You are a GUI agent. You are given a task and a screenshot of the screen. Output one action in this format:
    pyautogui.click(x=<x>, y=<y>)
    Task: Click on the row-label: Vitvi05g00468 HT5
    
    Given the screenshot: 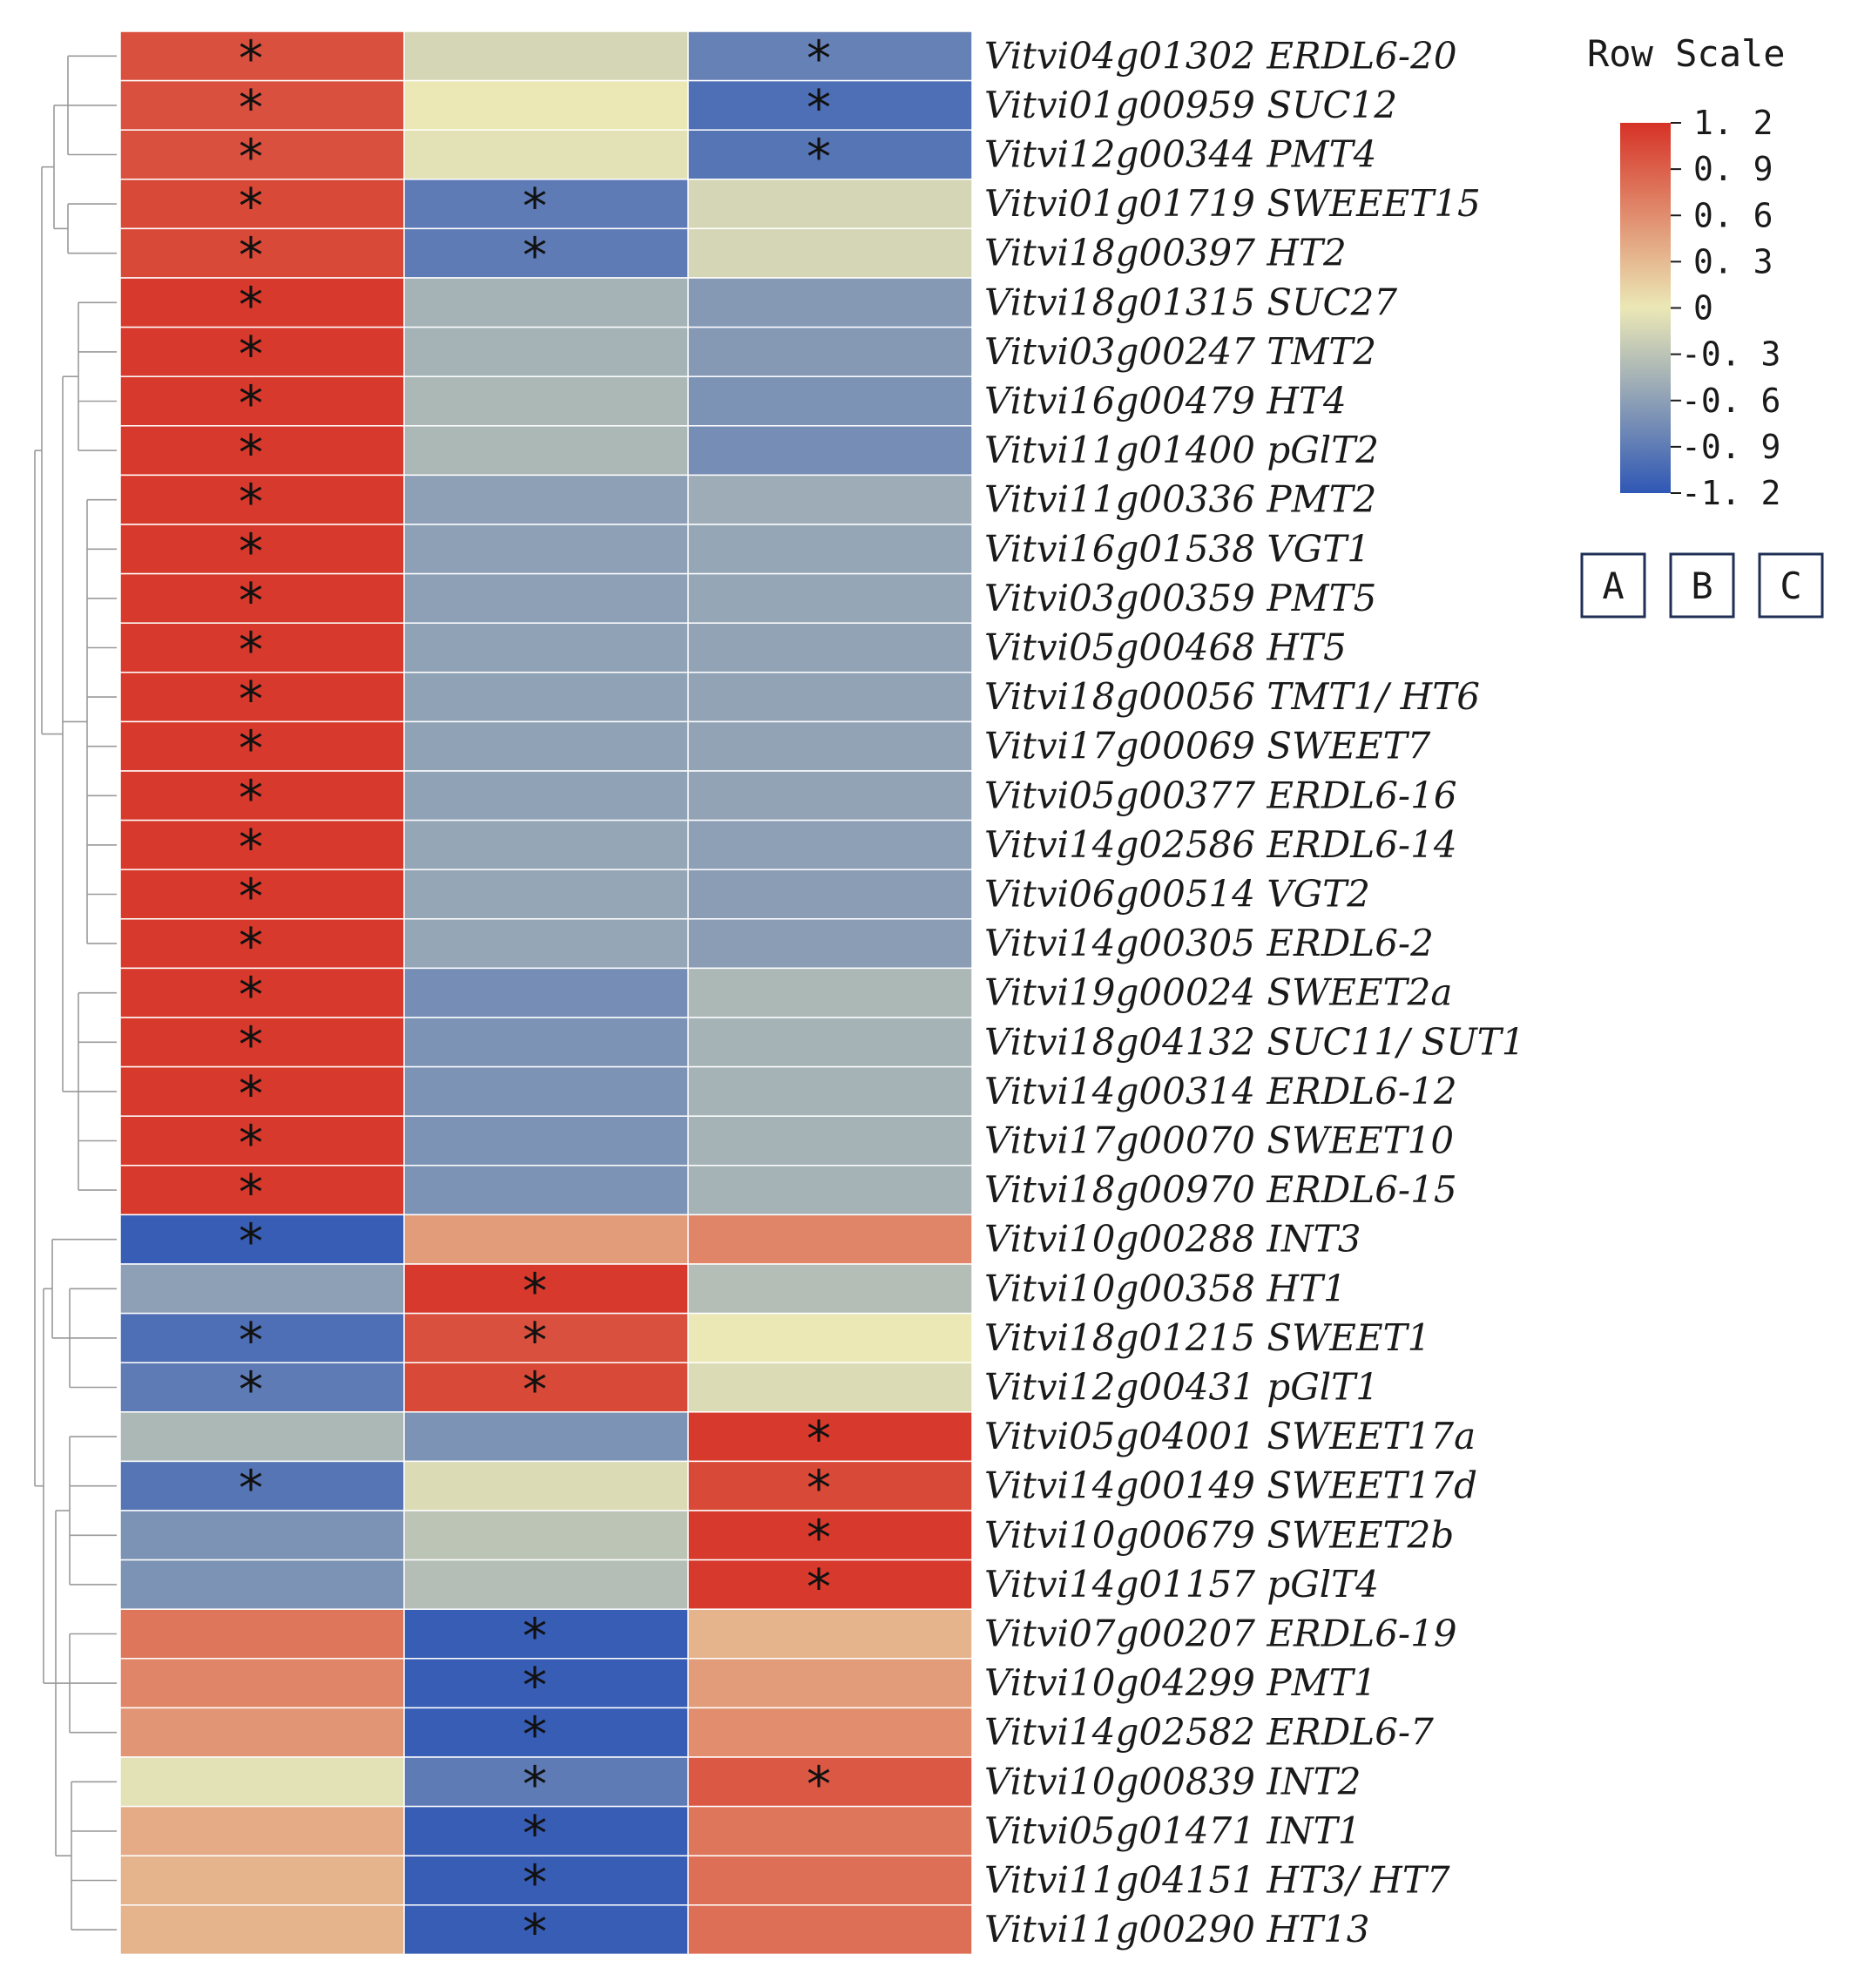 What is the action you would take?
    pyautogui.click(x=1165, y=647)
    